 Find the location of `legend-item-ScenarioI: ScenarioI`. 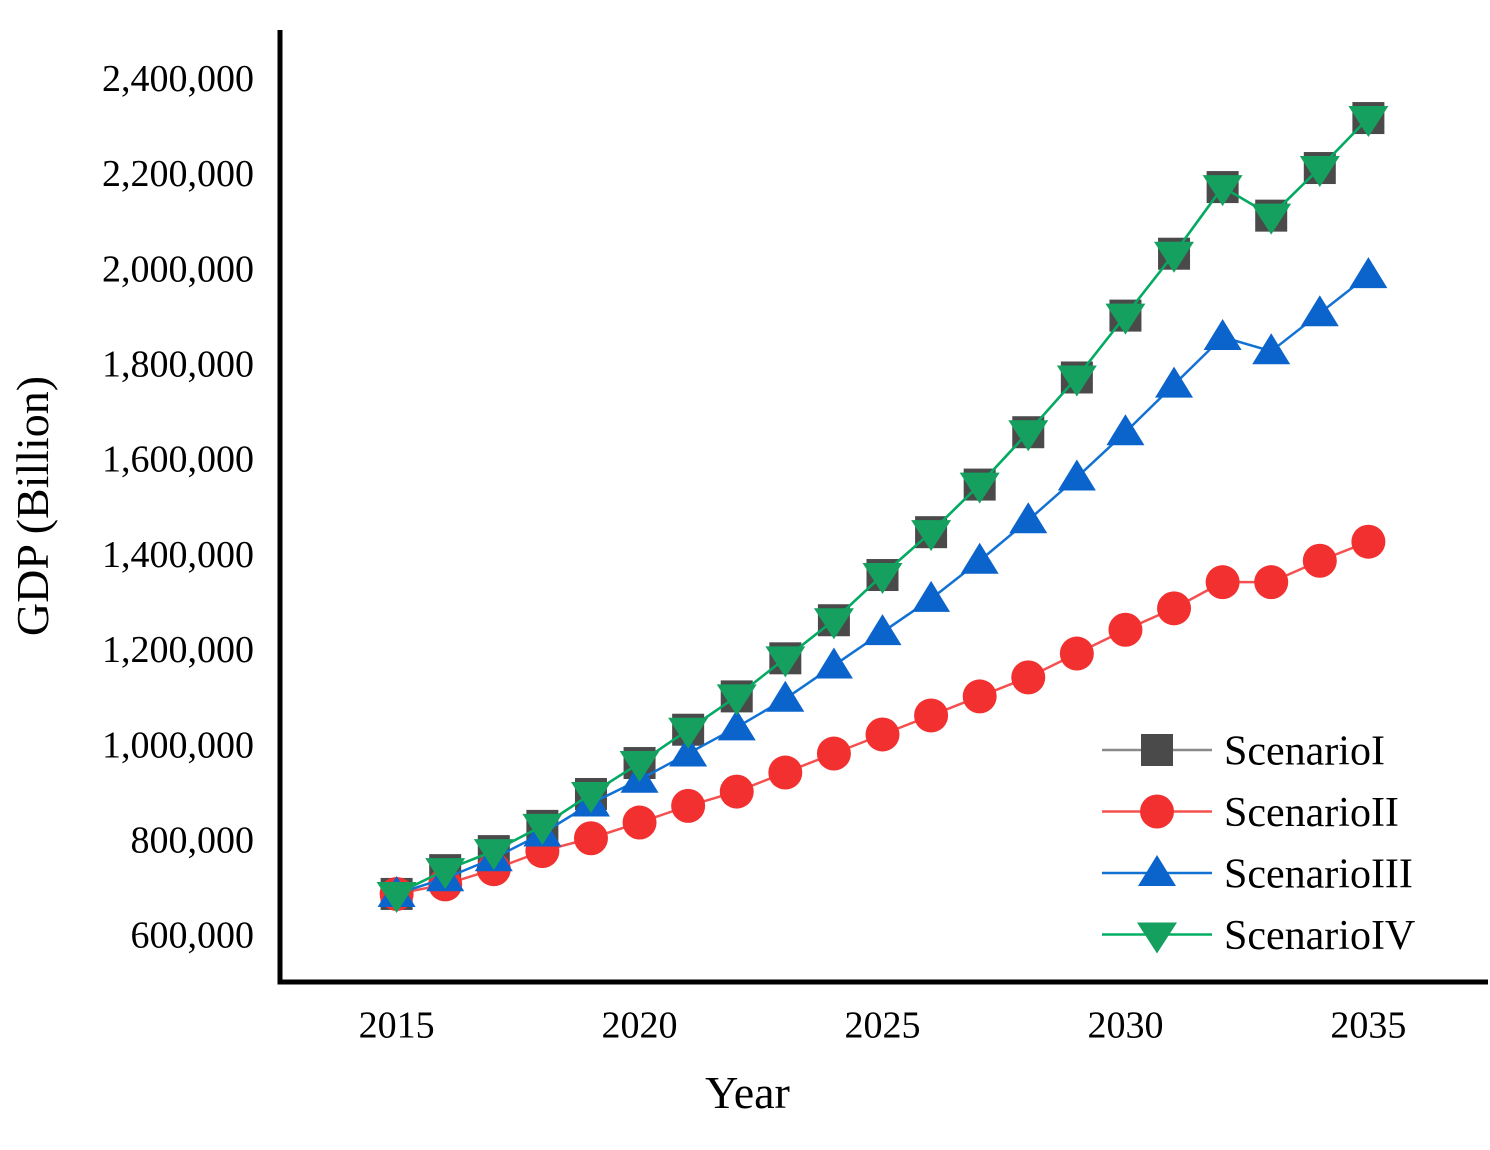

legend-item-ScenarioI: ScenarioI is located at coordinates (1243, 752).